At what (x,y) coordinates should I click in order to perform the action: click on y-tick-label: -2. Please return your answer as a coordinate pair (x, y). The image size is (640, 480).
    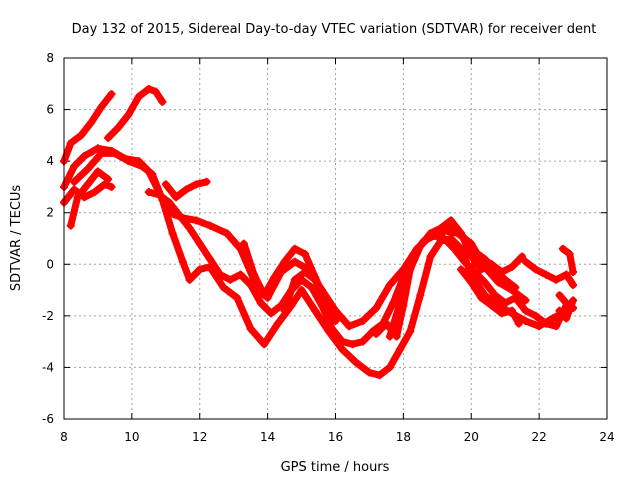
    Looking at the image, I should click on (48, 316).